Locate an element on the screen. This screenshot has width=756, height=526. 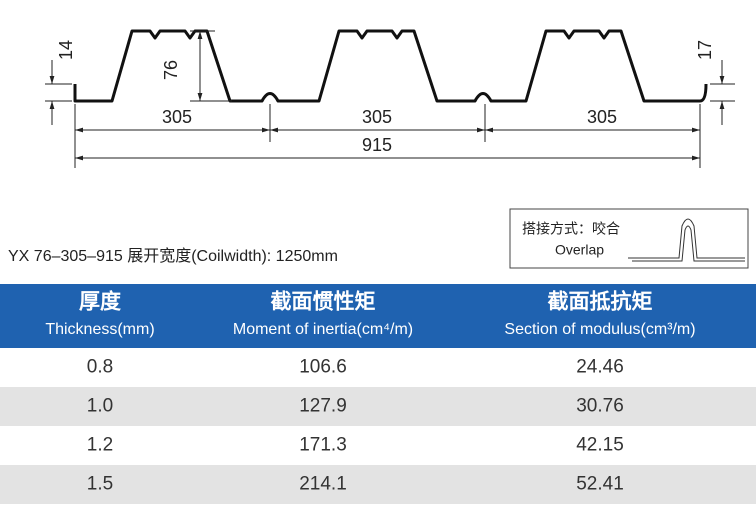
table-cell: 106.6 is located at coordinates (323, 367).